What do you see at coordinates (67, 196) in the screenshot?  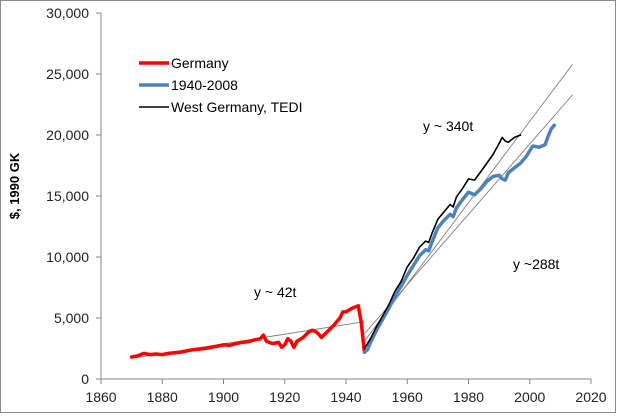 I see `y-tick-label: 15,000` at bounding box center [67, 196].